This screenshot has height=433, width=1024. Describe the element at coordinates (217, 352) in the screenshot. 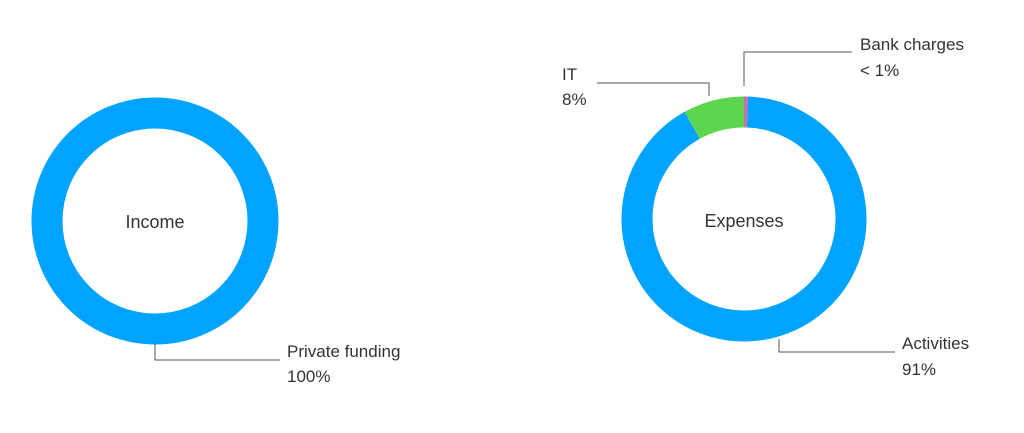

I see `private-funding-leader` at that location.